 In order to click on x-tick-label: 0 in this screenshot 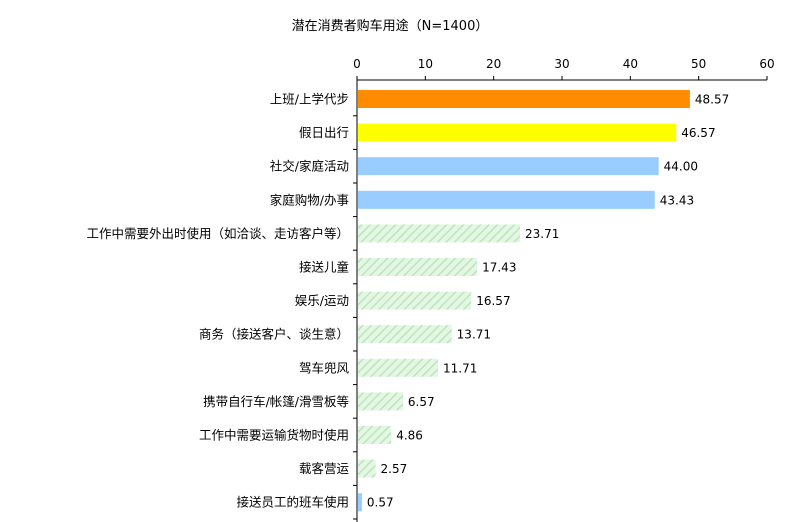, I will do `click(357, 64)`.